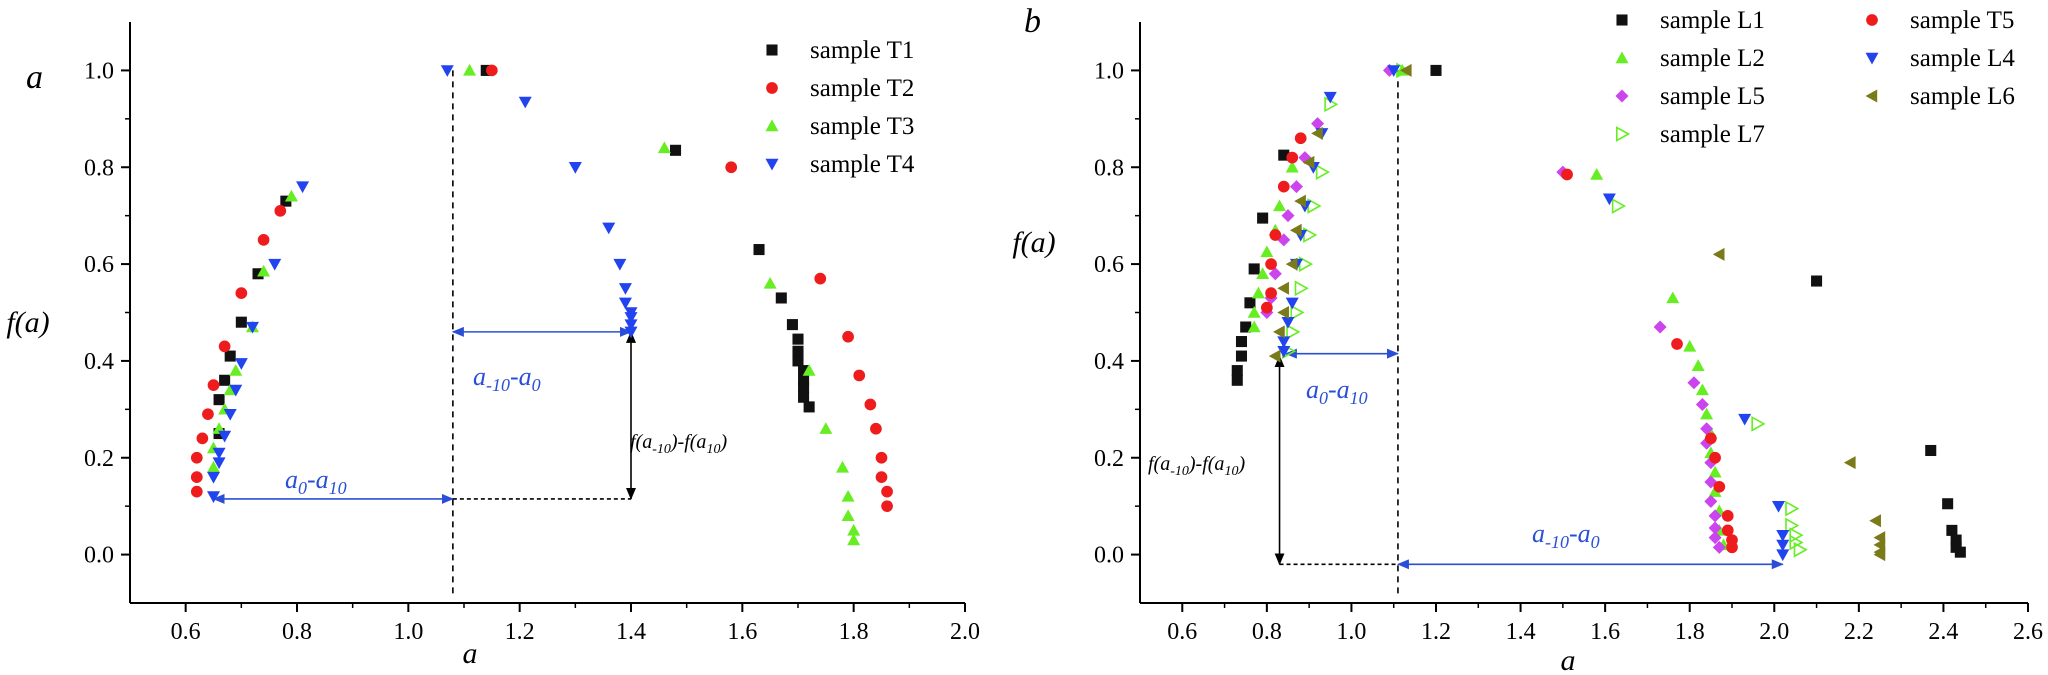 Image resolution: width=2048 pixels, height=675 pixels. Describe the element at coordinates (1690, 20) in the screenshot. I see `legend-item: sample L1` at that location.